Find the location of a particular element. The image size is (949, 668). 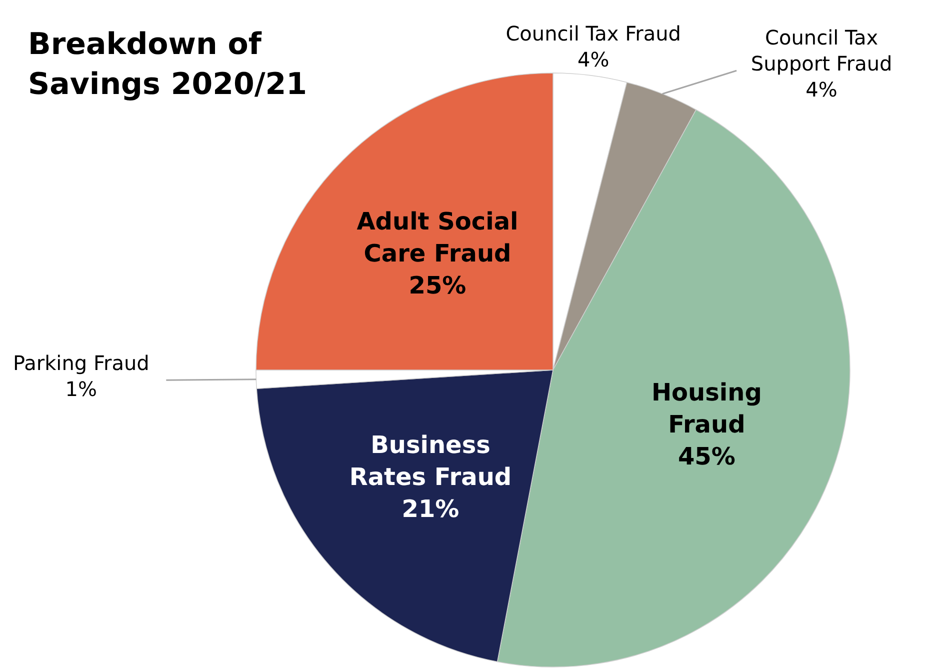

data-label: 21% is located at coordinates (431, 509).